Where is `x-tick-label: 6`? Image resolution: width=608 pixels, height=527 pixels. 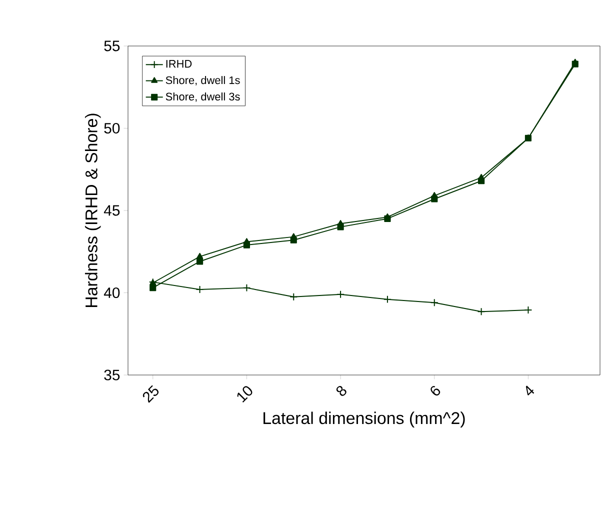 x-tick-label: 6 is located at coordinates (435, 391).